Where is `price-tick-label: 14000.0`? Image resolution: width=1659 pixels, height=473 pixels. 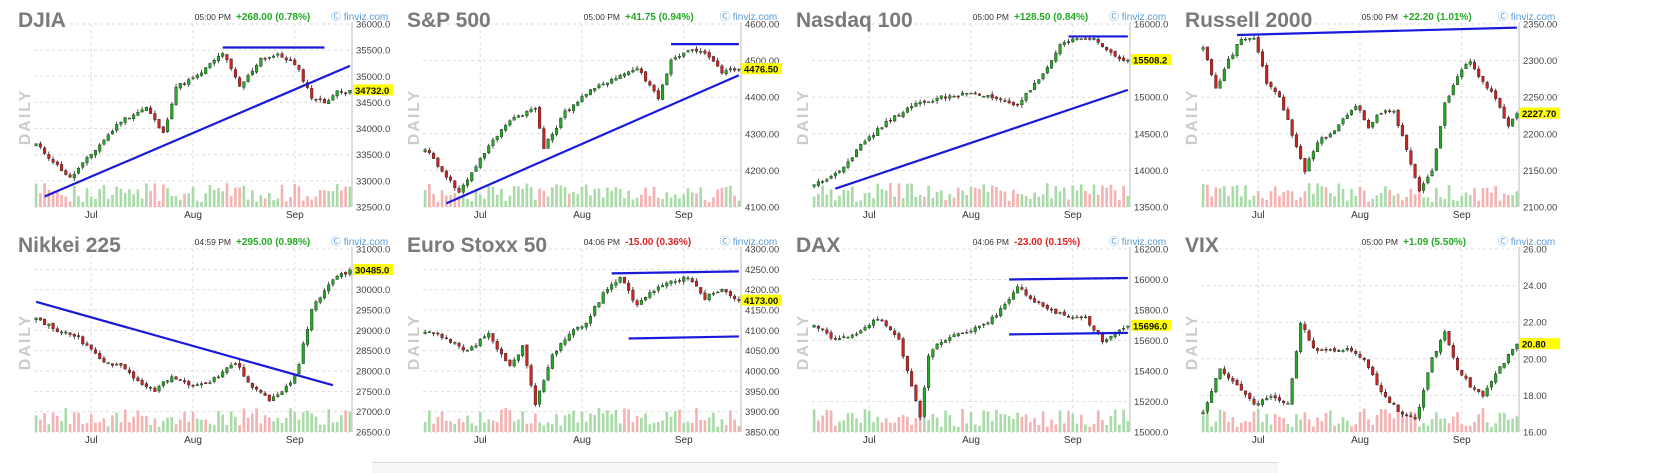
price-tick-label: 14000.0 is located at coordinates (1151, 171).